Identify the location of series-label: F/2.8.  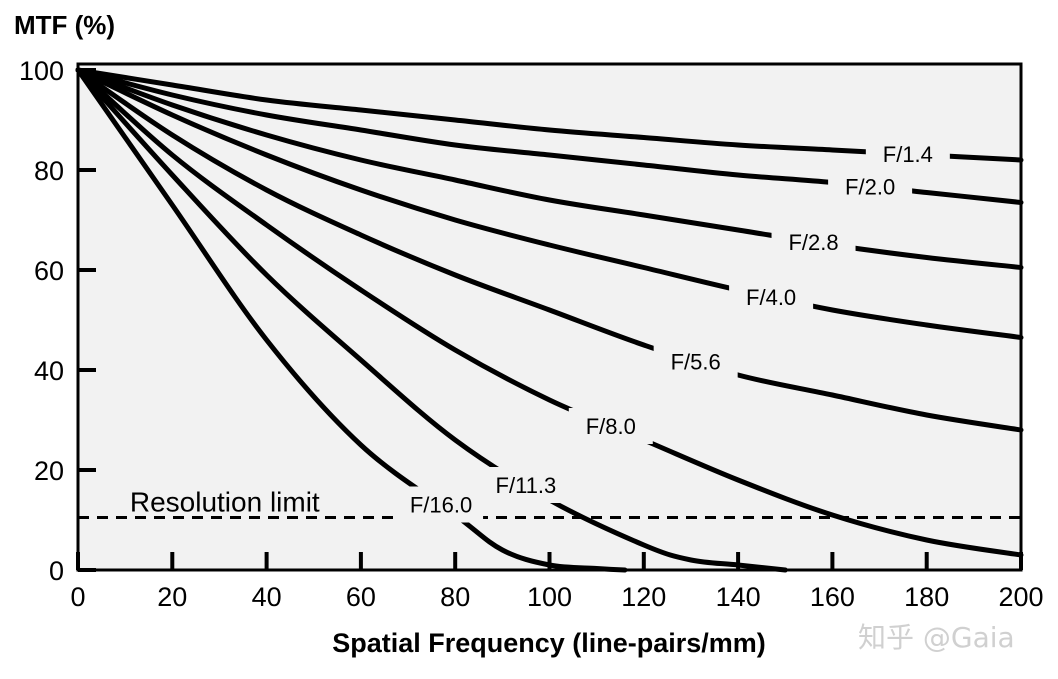
(813, 242).